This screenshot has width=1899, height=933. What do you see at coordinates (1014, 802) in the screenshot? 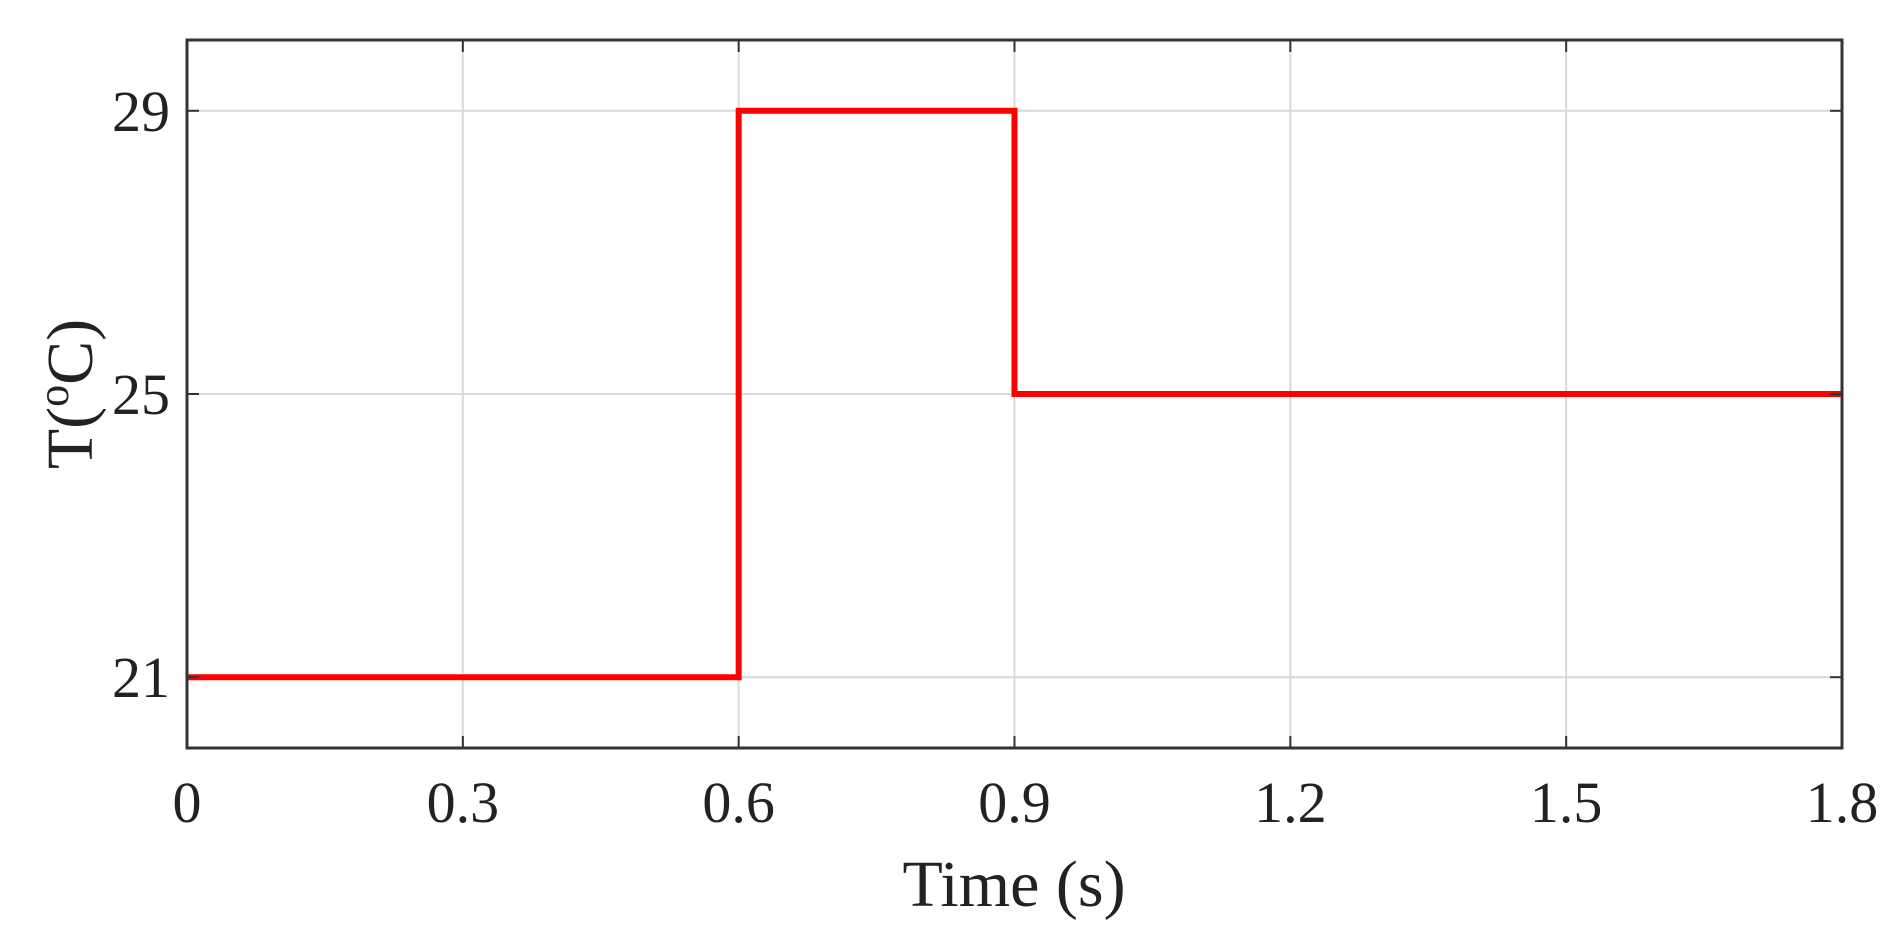
I see `x-tick-label: 0.9` at bounding box center [1014, 802].